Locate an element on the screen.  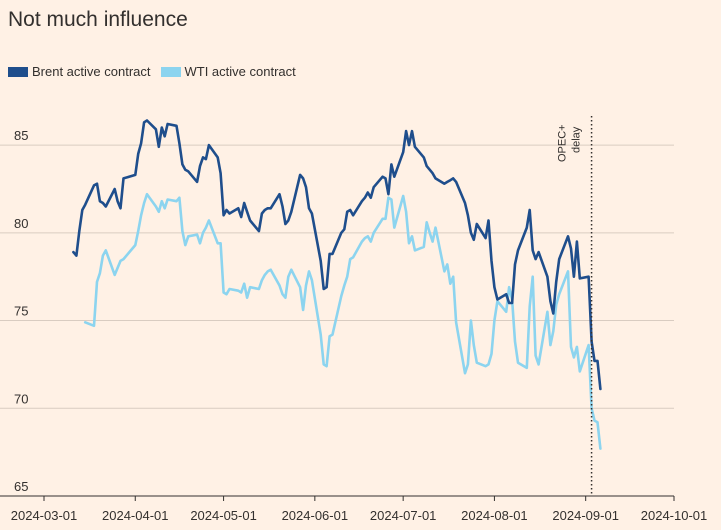
x-tick-label-2024-09-01: 2024-09-01 is located at coordinates (585, 515).